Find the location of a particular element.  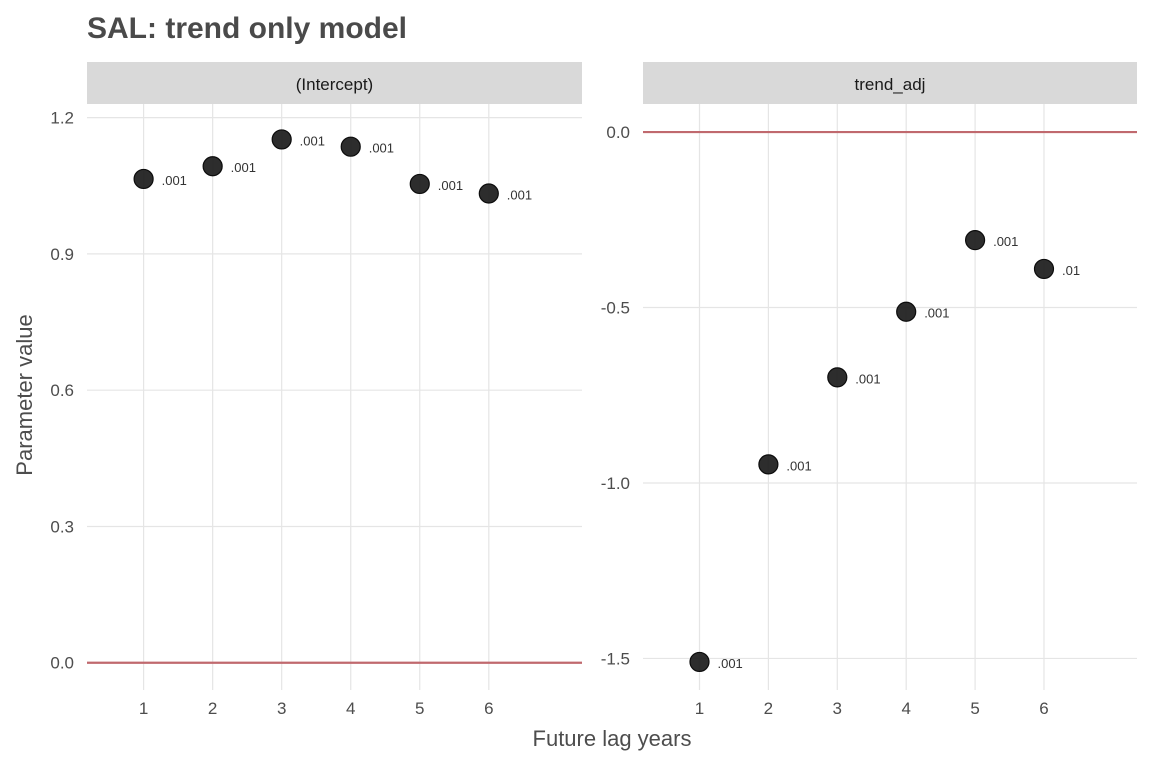

y-tick-label: 1.2 is located at coordinates (62, 118).